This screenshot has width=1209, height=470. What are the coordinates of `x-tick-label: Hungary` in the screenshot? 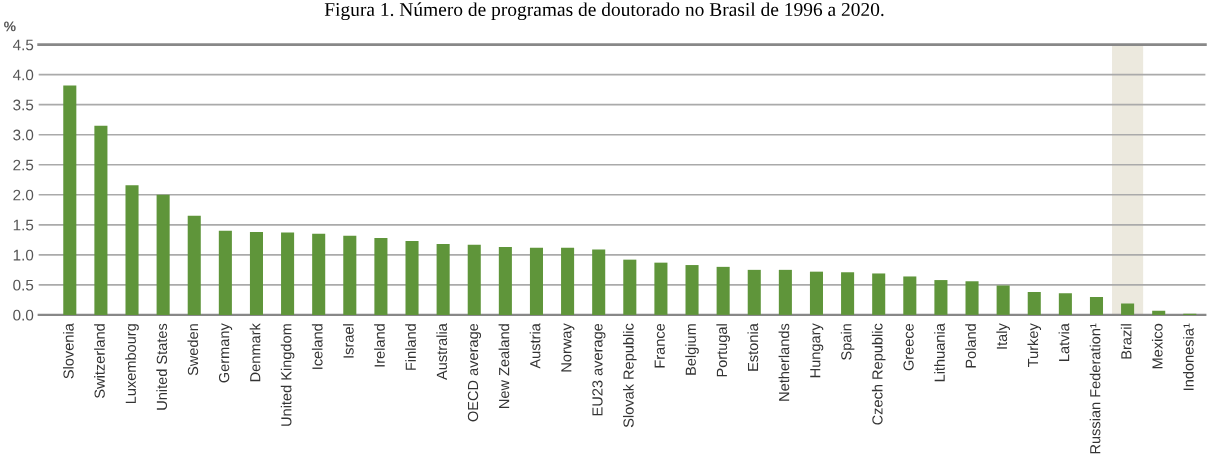 It's located at (817, 350).